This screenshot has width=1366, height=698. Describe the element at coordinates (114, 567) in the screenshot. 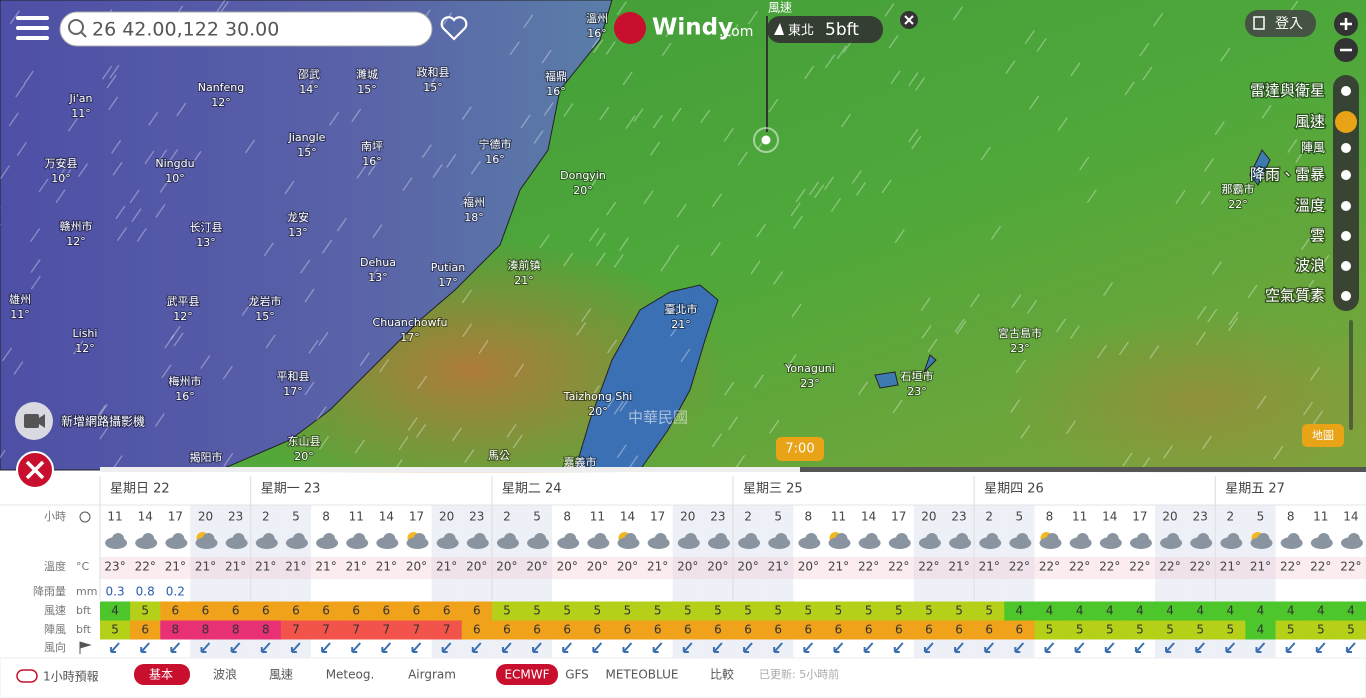

I see `temp: 23°` at that location.